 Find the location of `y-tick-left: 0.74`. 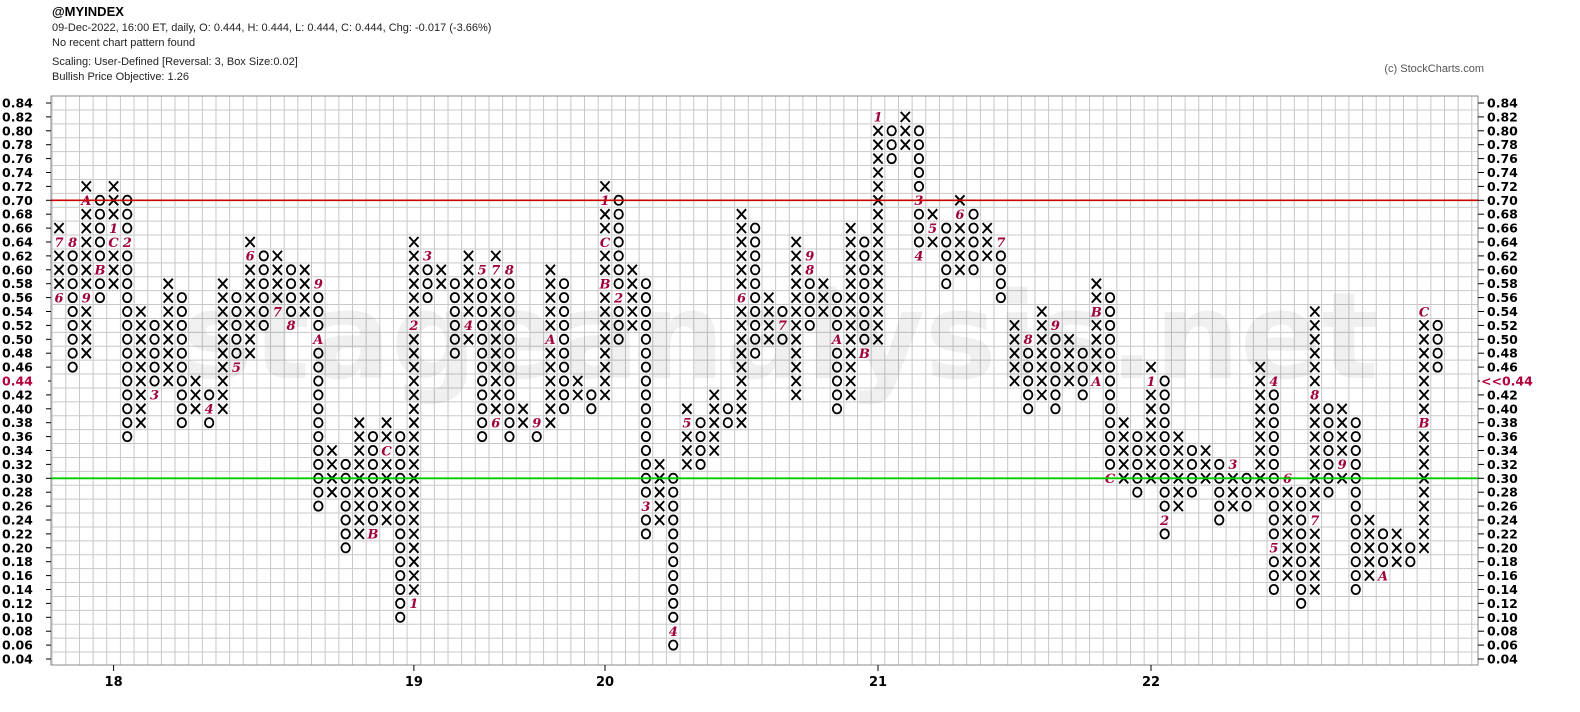

y-tick-left: 0.74 is located at coordinates (17, 172).